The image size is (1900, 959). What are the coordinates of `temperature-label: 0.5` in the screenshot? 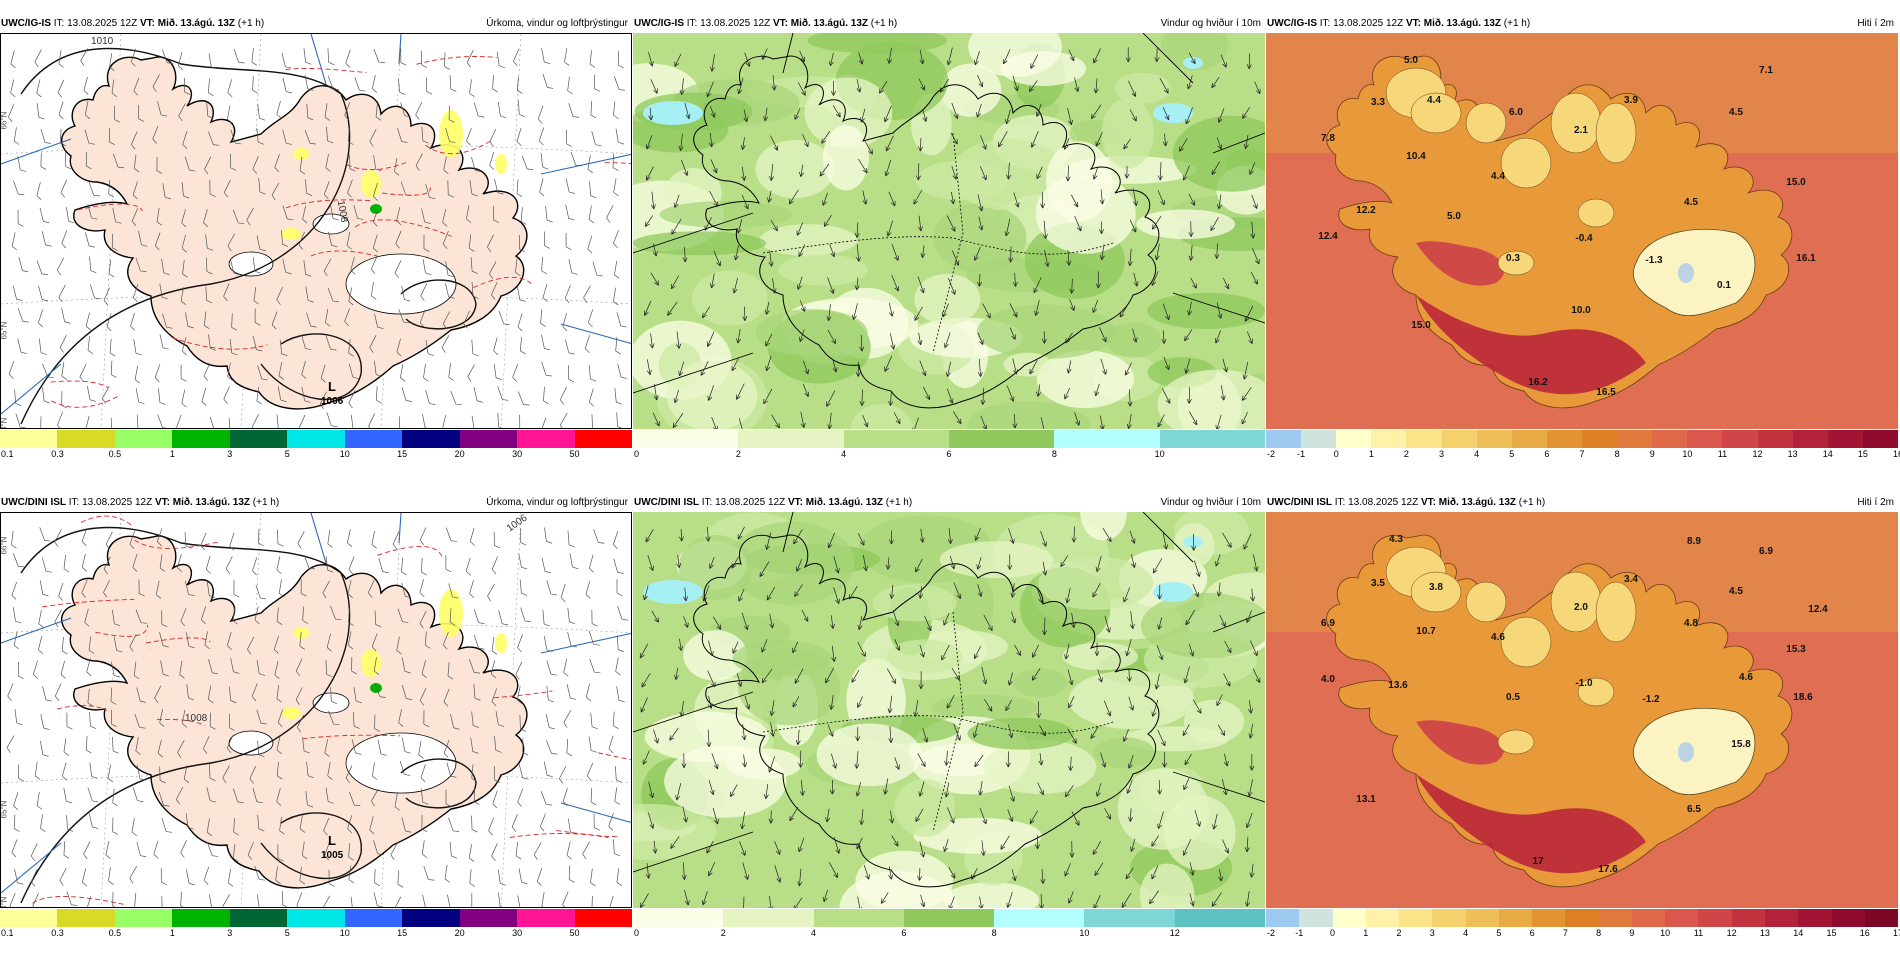 It's located at (1513, 697).